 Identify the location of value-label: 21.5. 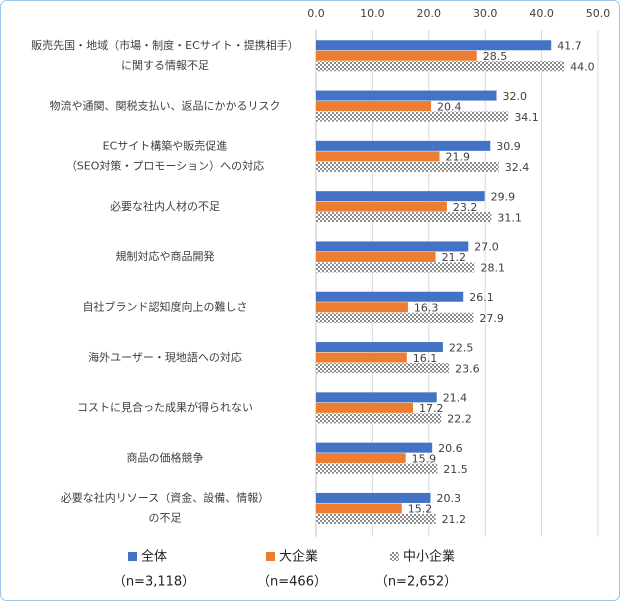
(455, 469).